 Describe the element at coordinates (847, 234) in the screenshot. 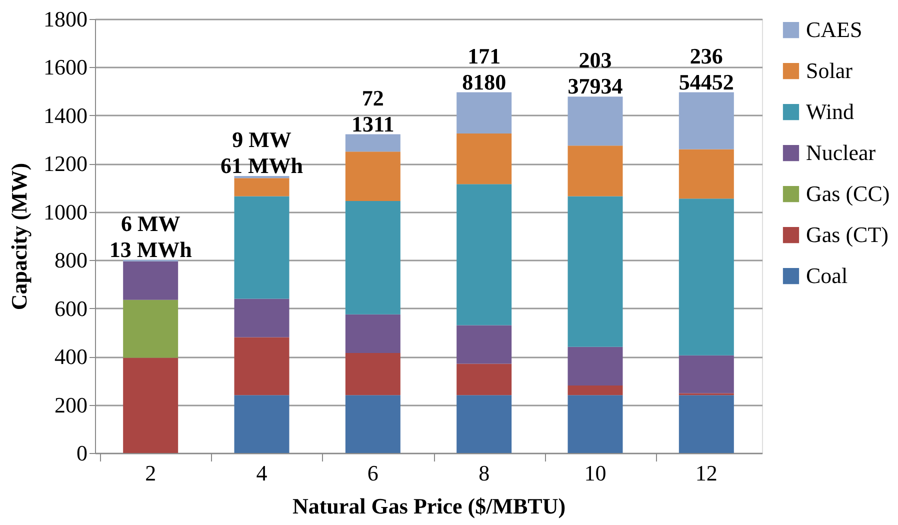

I see `legend-label: Gas (CT)` at that location.